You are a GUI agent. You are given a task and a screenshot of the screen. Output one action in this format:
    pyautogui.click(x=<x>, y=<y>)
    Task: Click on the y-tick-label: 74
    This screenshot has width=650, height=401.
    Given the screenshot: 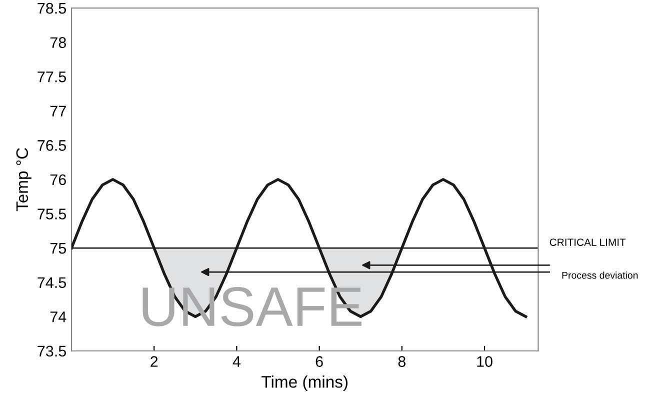 What is the action you would take?
    pyautogui.click(x=58, y=317)
    